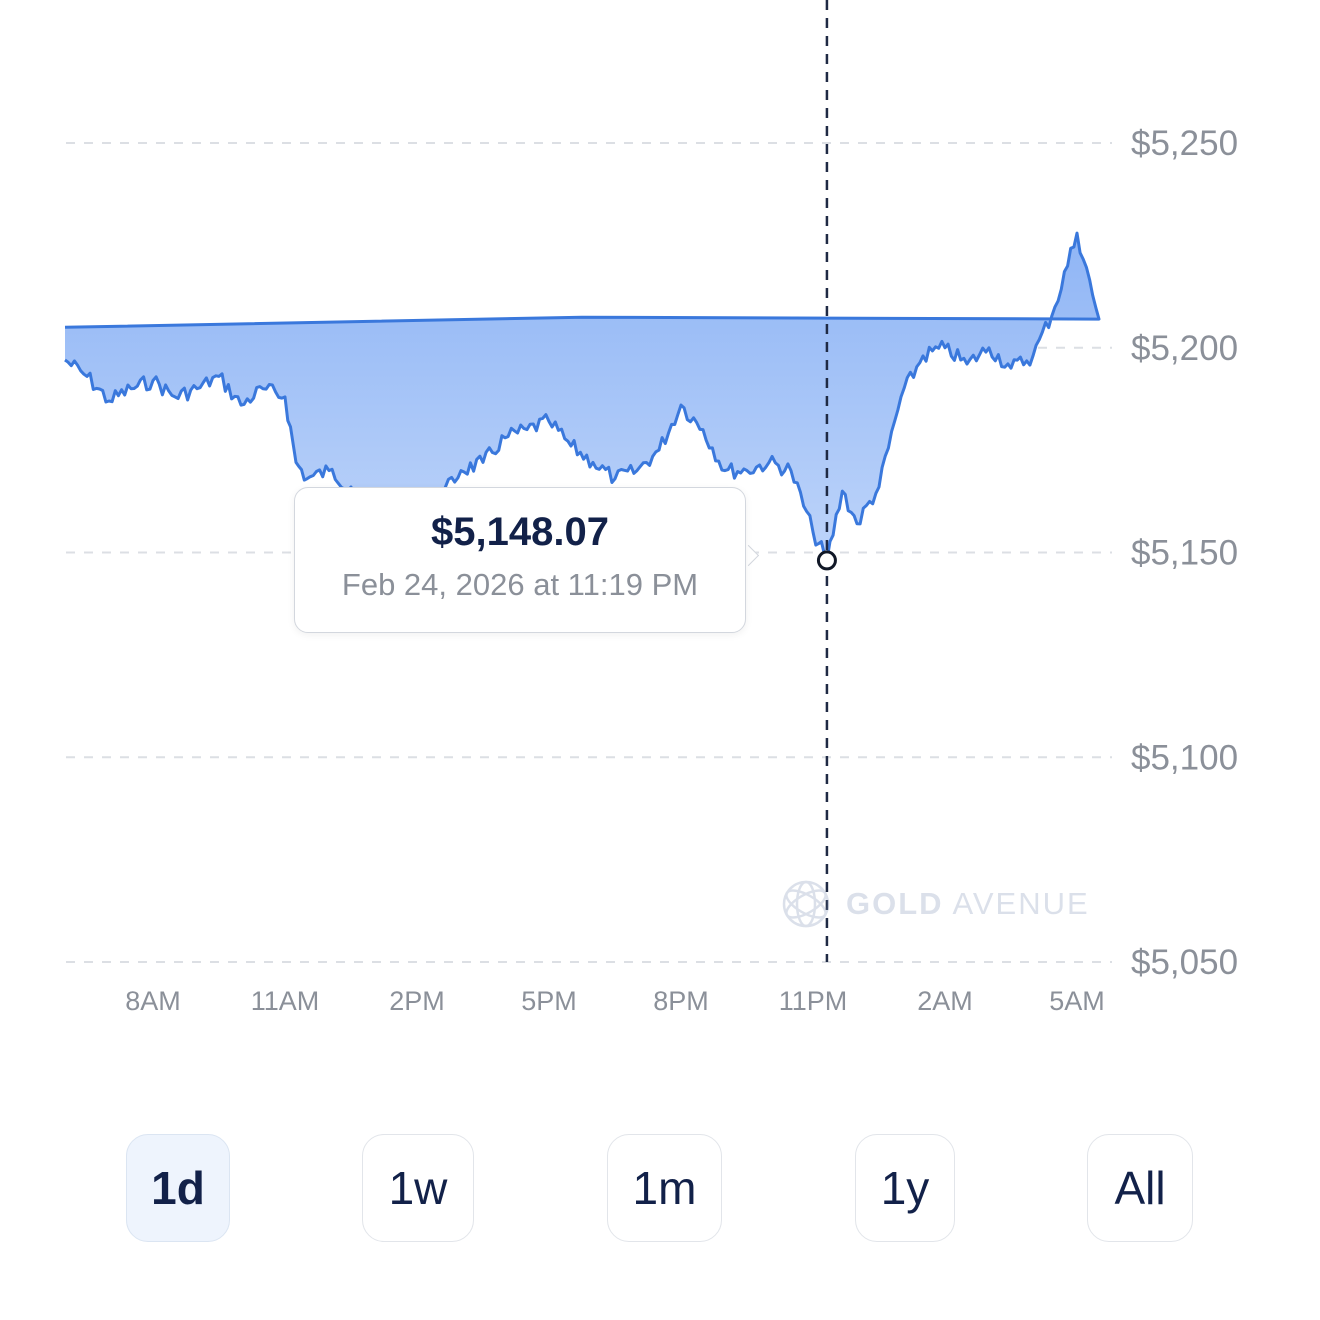  What do you see at coordinates (945, 1001) in the screenshot?
I see `x-tick-label: 2AM` at bounding box center [945, 1001].